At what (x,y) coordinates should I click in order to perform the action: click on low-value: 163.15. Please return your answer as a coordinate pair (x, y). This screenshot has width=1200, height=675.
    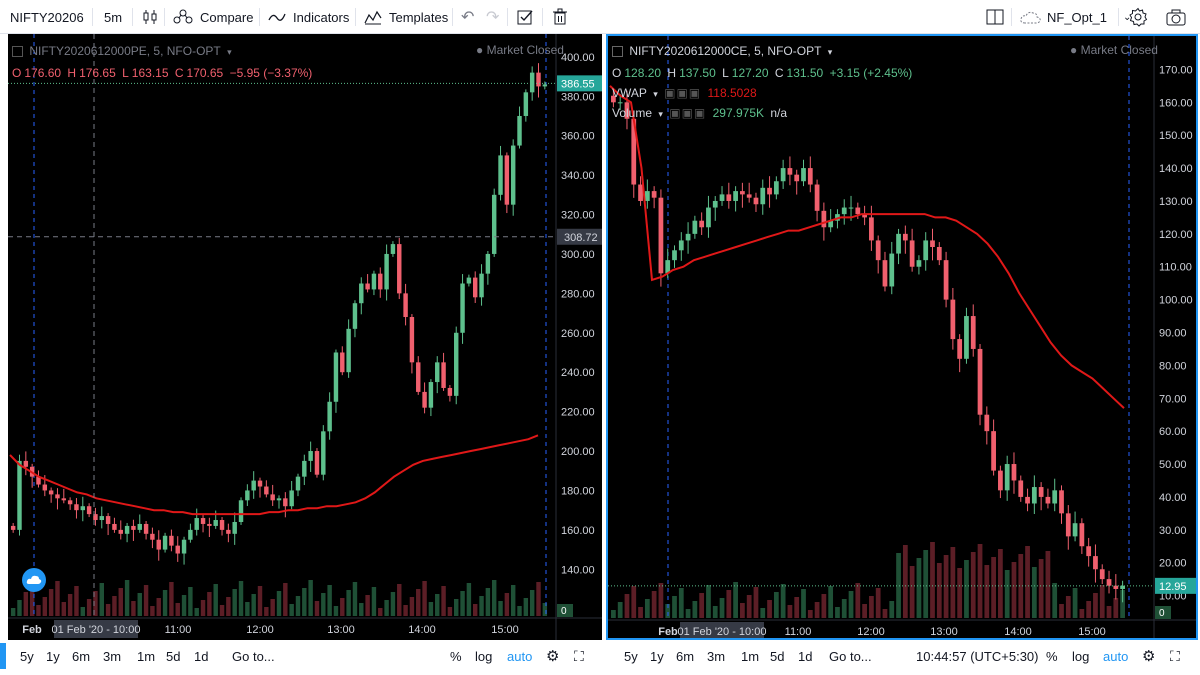
    Looking at the image, I should click on (150, 73).